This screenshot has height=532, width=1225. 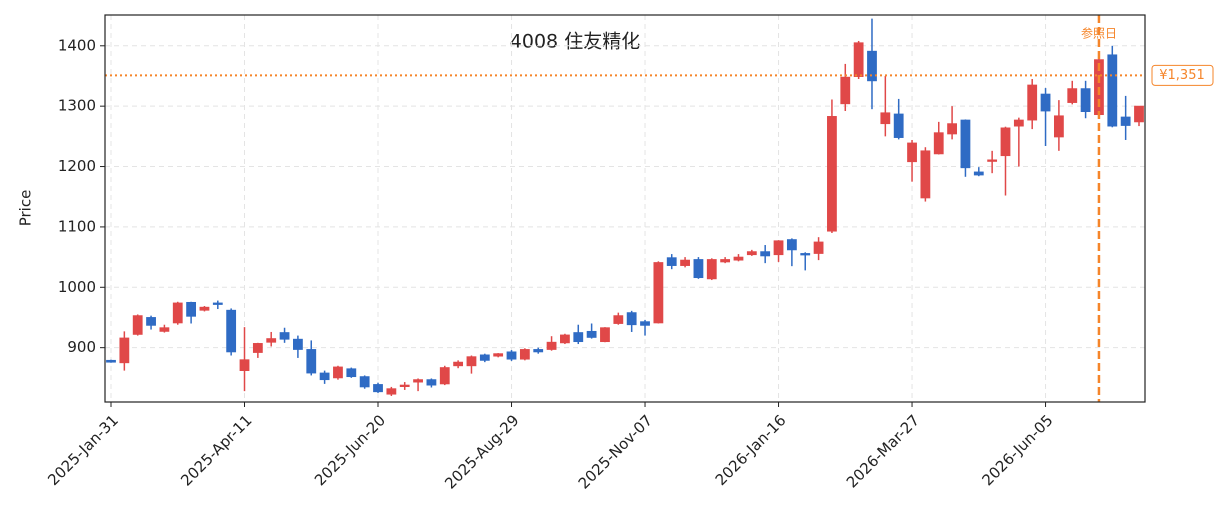 What do you see at coordinates (615, 451) in the screenshot?
I see `x-tick-label: 2025-Nov-07` at bounding box center [615, 451].